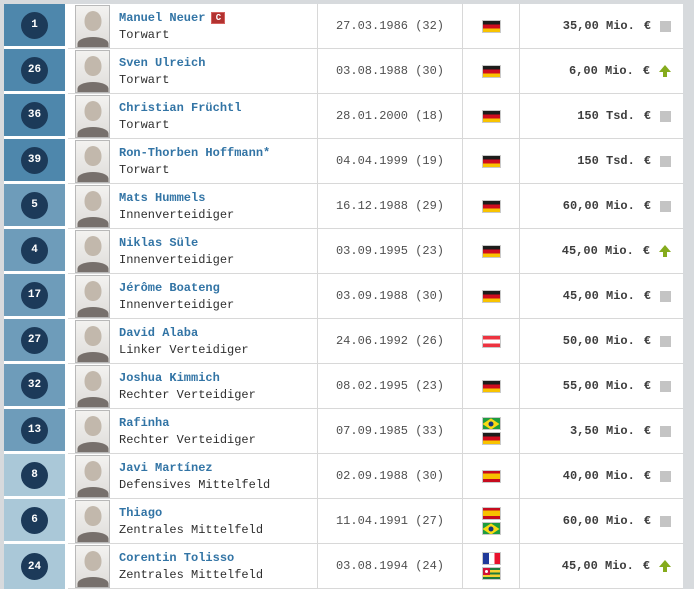 The image size is (694, 589). Describe the element at coordinates (166, 467) in the screenshot. I see `player-name-link: Javi Martínez` at that location.